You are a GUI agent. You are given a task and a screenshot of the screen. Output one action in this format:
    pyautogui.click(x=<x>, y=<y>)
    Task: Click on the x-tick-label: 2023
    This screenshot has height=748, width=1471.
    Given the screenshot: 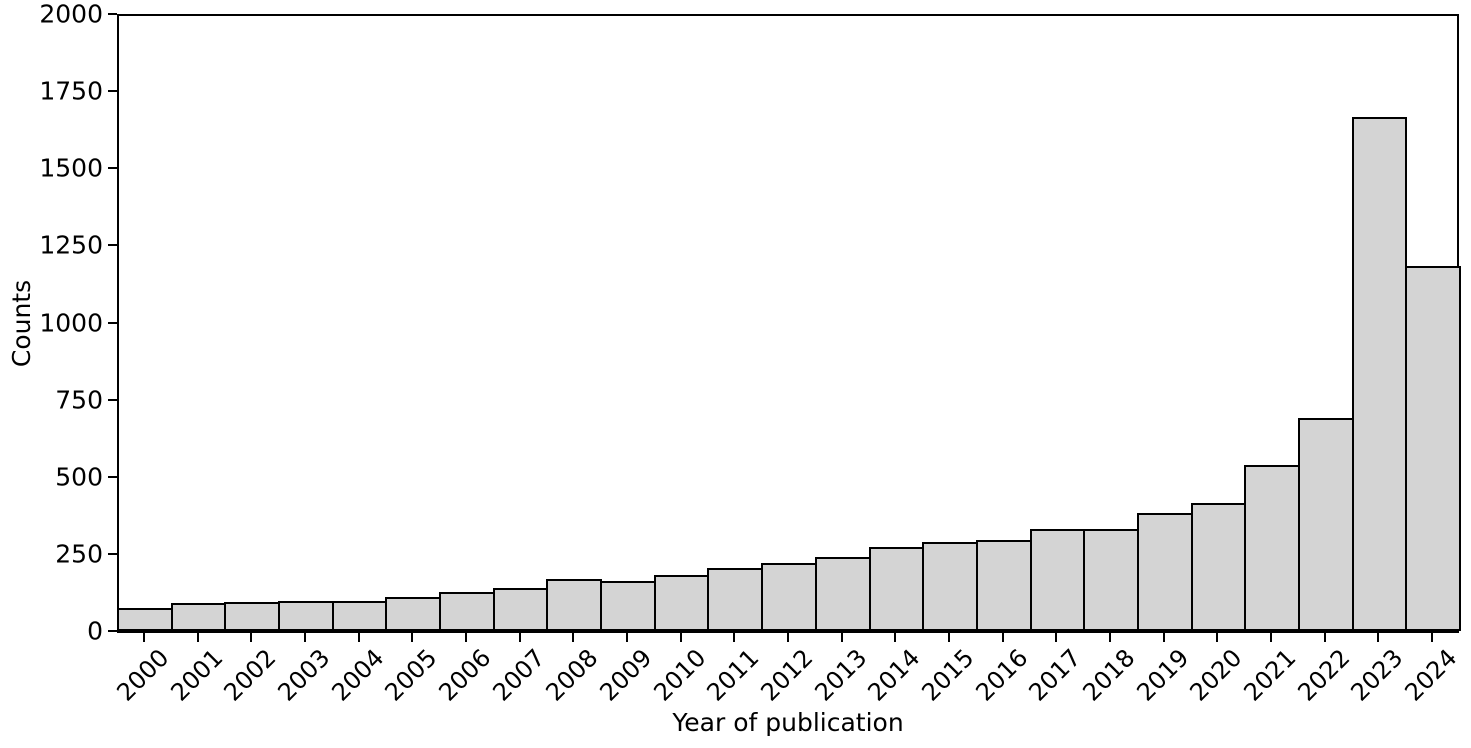 What is the action you would take?
    pyautogui.click(x=1377, y=675)
    